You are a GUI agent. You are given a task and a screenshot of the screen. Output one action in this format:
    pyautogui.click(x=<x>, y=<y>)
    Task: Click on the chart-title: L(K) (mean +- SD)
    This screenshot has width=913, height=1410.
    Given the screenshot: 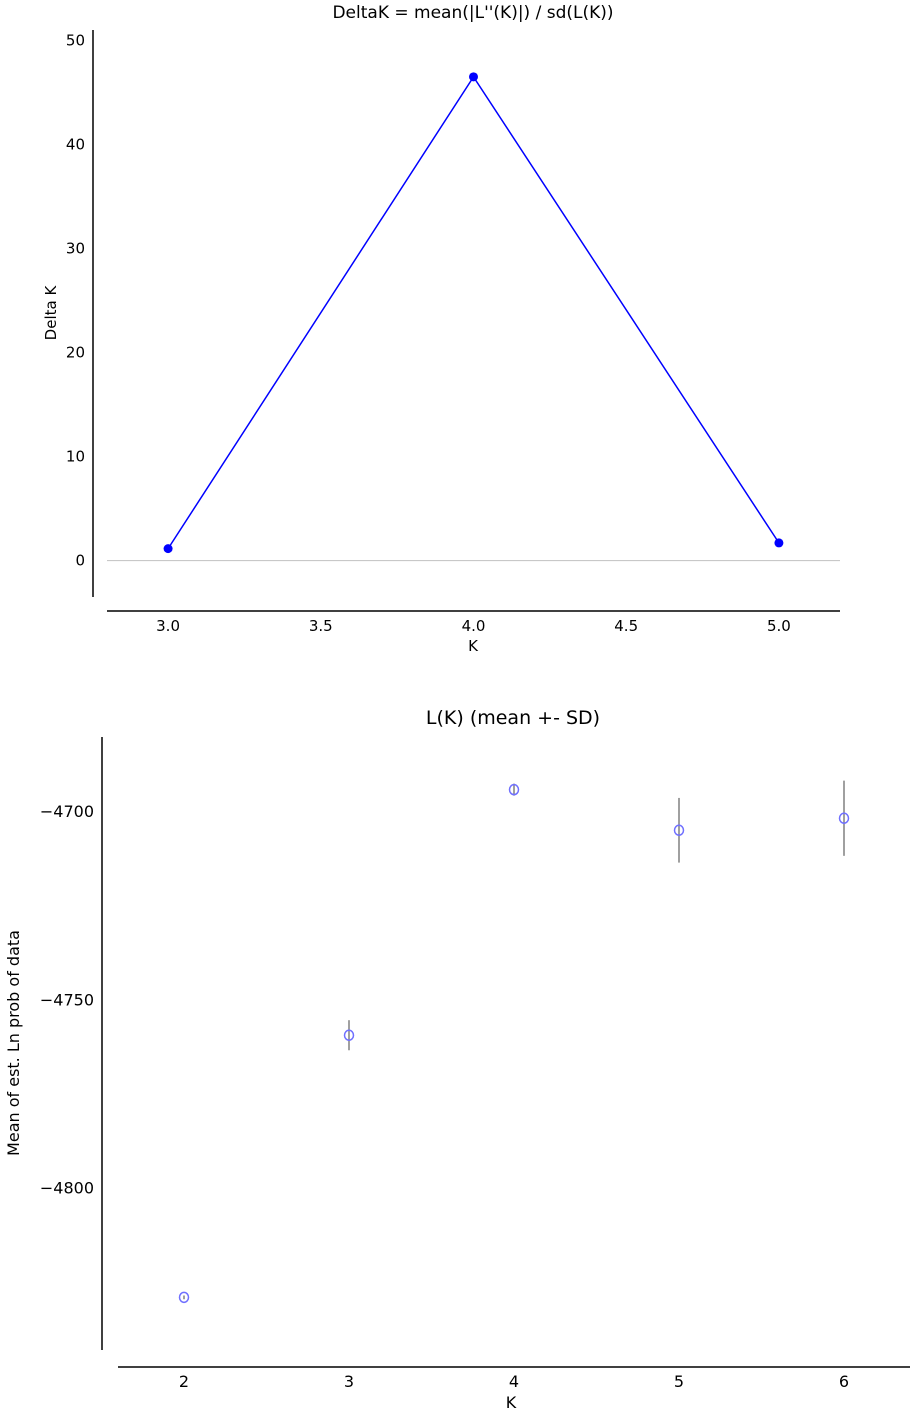 What is the action you would take?
    pyautogui.click(x=513, y=718)
    